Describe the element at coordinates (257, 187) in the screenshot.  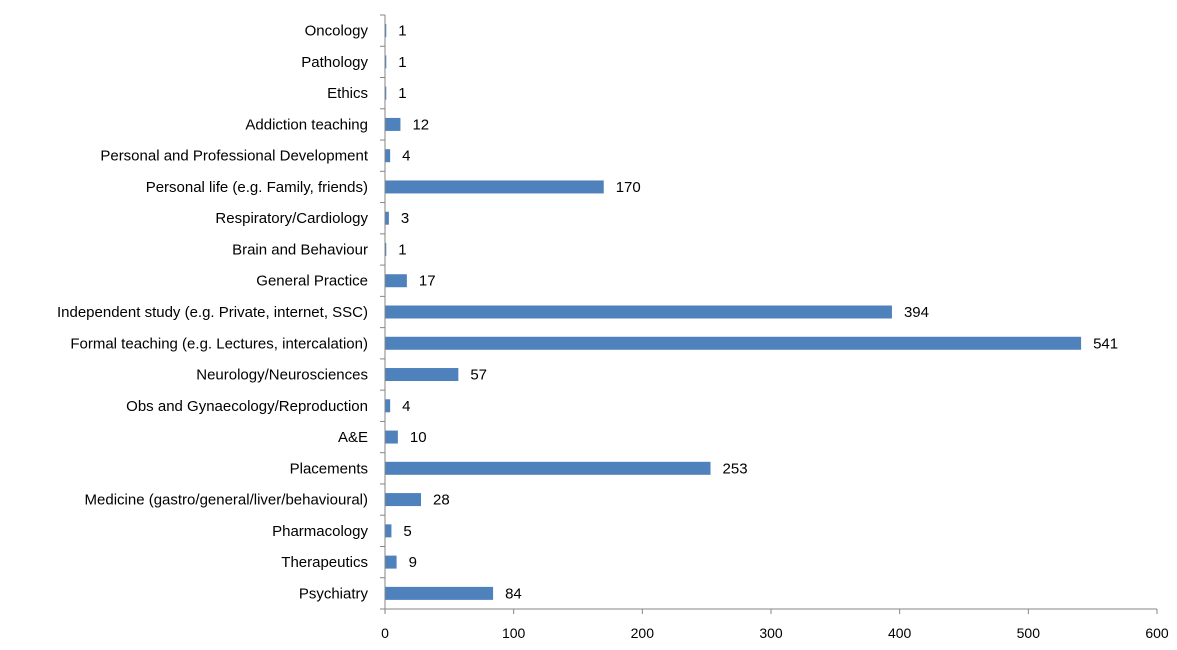
I see `category-label: Personal life (e.g. Family, friends)` at that location.